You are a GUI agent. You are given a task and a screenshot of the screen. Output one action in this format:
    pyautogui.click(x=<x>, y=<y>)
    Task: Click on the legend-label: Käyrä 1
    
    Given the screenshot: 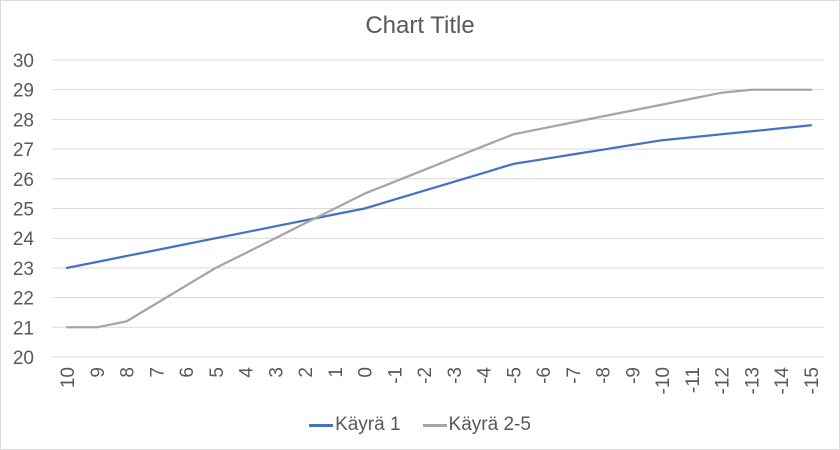 What is the action you would take?
    pyautogui.click(x=368, y=424)
    